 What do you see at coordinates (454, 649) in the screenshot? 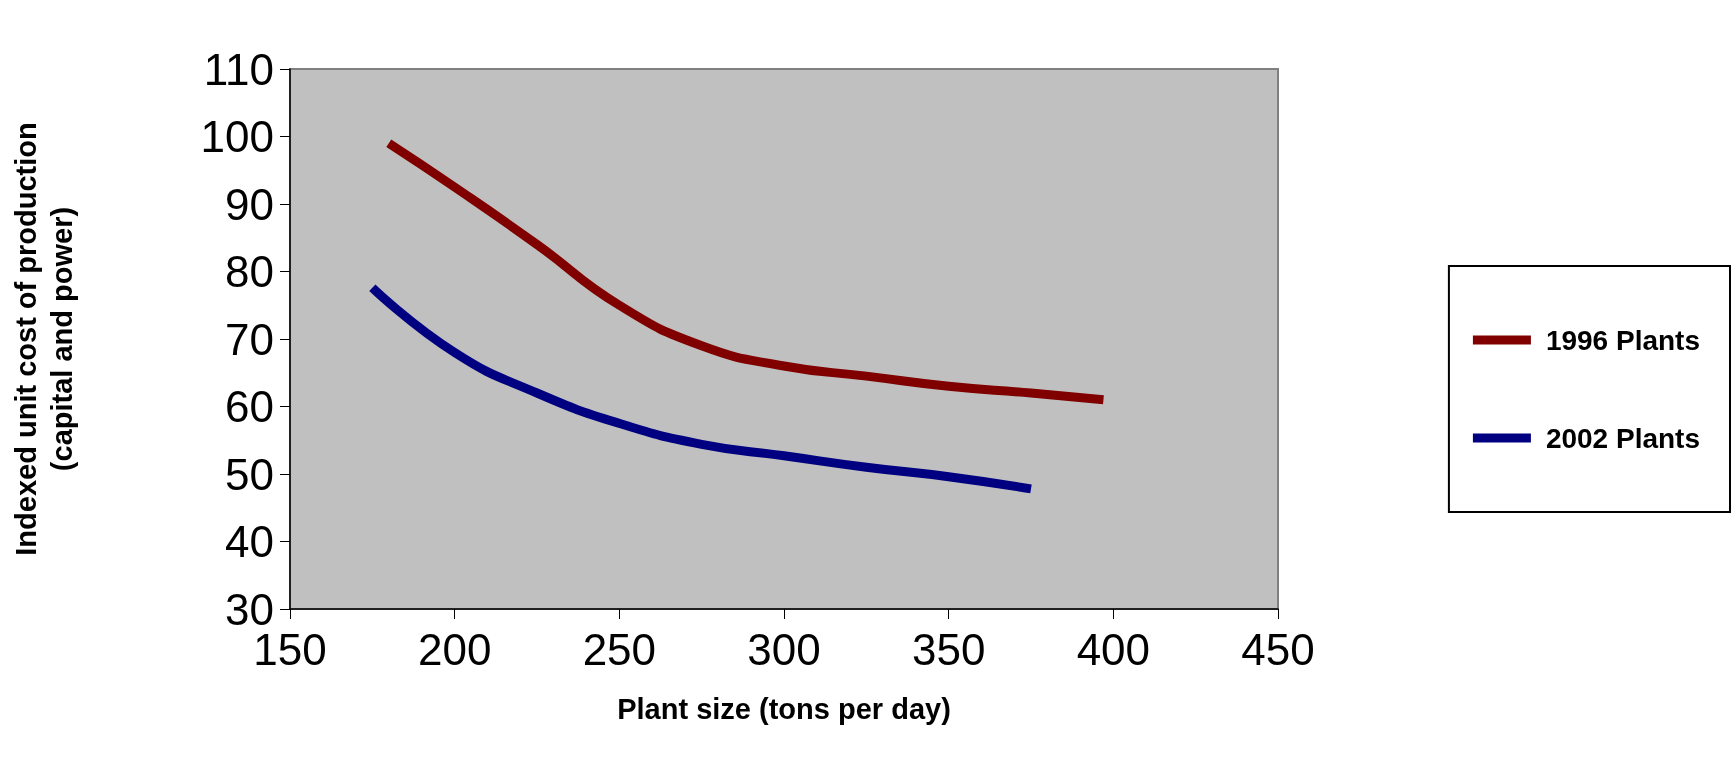
I see `x-tick-label: 200` at bounding box center [454, 649].